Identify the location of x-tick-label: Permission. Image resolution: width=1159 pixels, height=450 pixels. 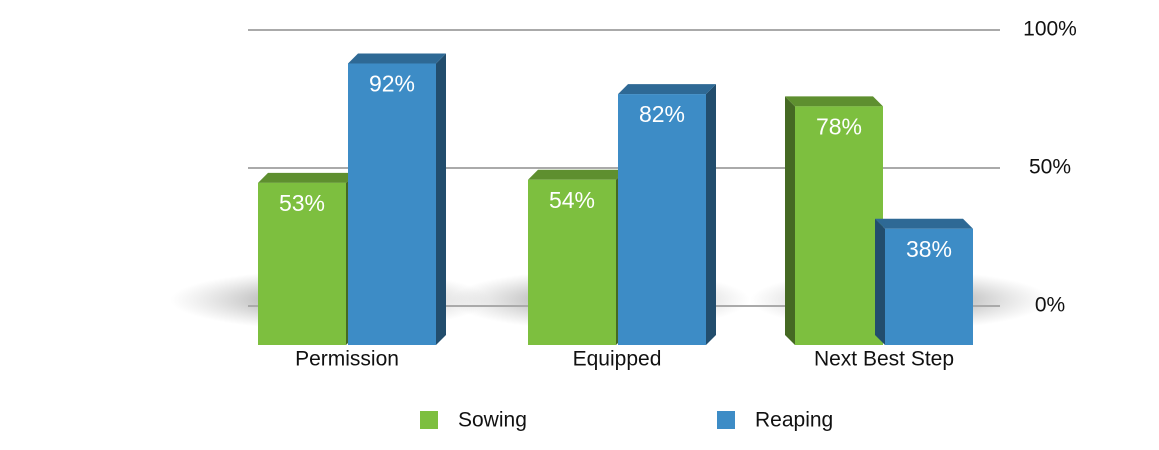
(347, 359).